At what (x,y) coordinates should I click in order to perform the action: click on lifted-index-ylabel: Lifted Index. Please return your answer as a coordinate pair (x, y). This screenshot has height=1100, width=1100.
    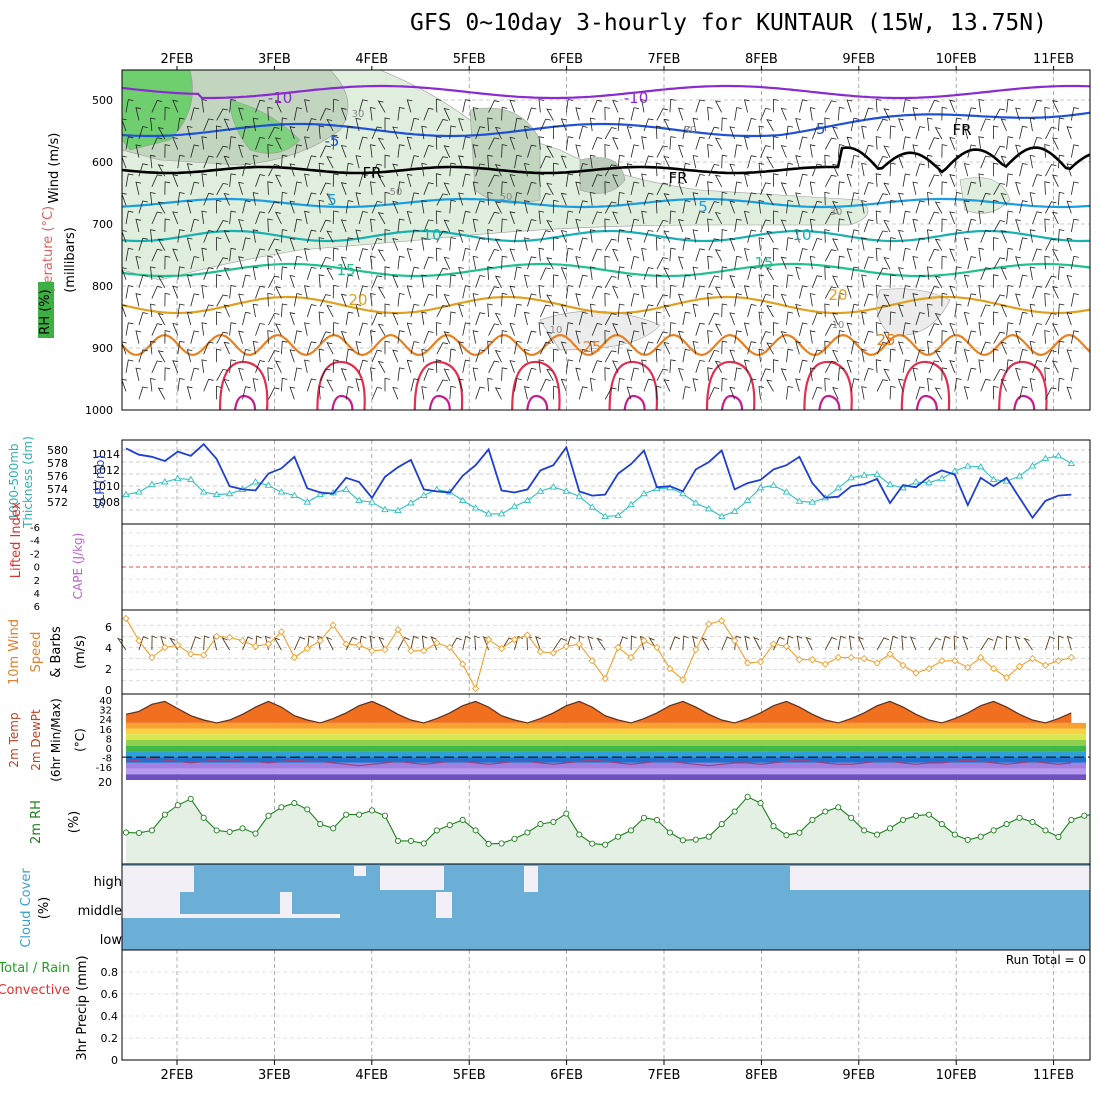
    Looking at the image, I should click on (16, 539).